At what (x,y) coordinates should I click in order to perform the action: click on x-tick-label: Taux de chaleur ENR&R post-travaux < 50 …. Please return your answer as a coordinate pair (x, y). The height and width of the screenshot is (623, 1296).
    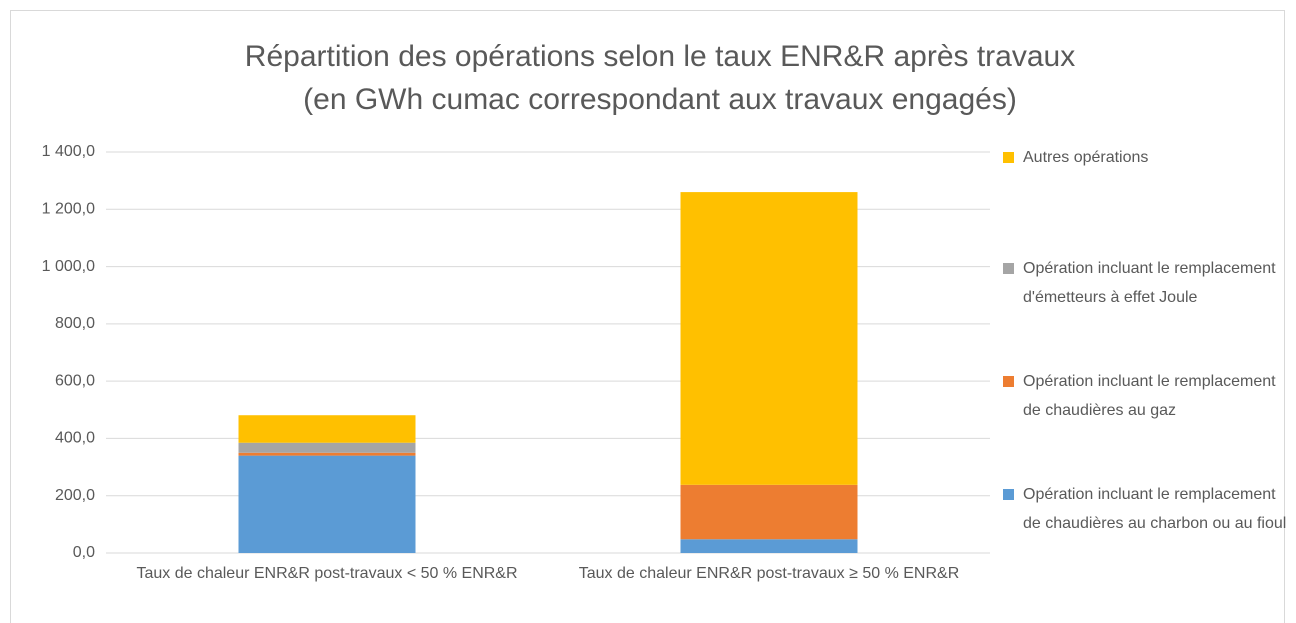
    Looking at the image, I should click on (327, 573).